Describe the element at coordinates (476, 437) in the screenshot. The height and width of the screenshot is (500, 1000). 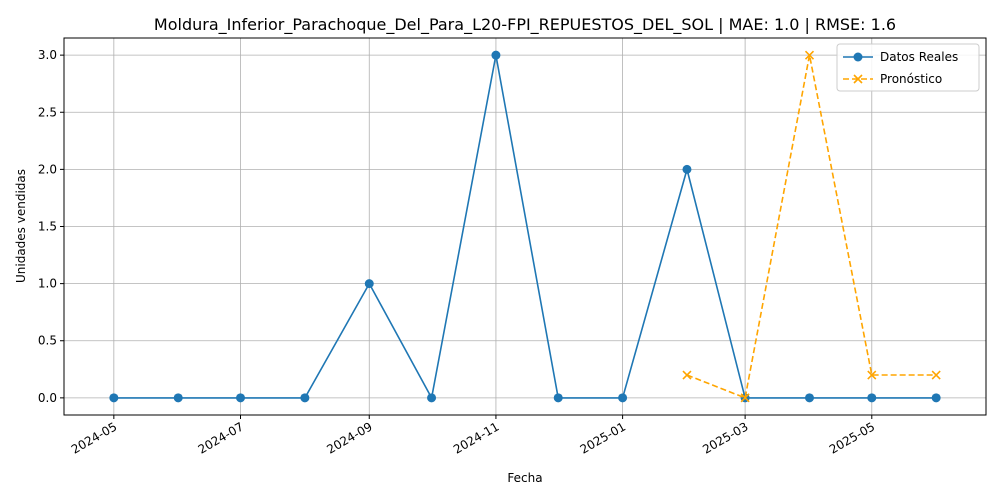
I see `x-tick-label: 2024-11` at that location.